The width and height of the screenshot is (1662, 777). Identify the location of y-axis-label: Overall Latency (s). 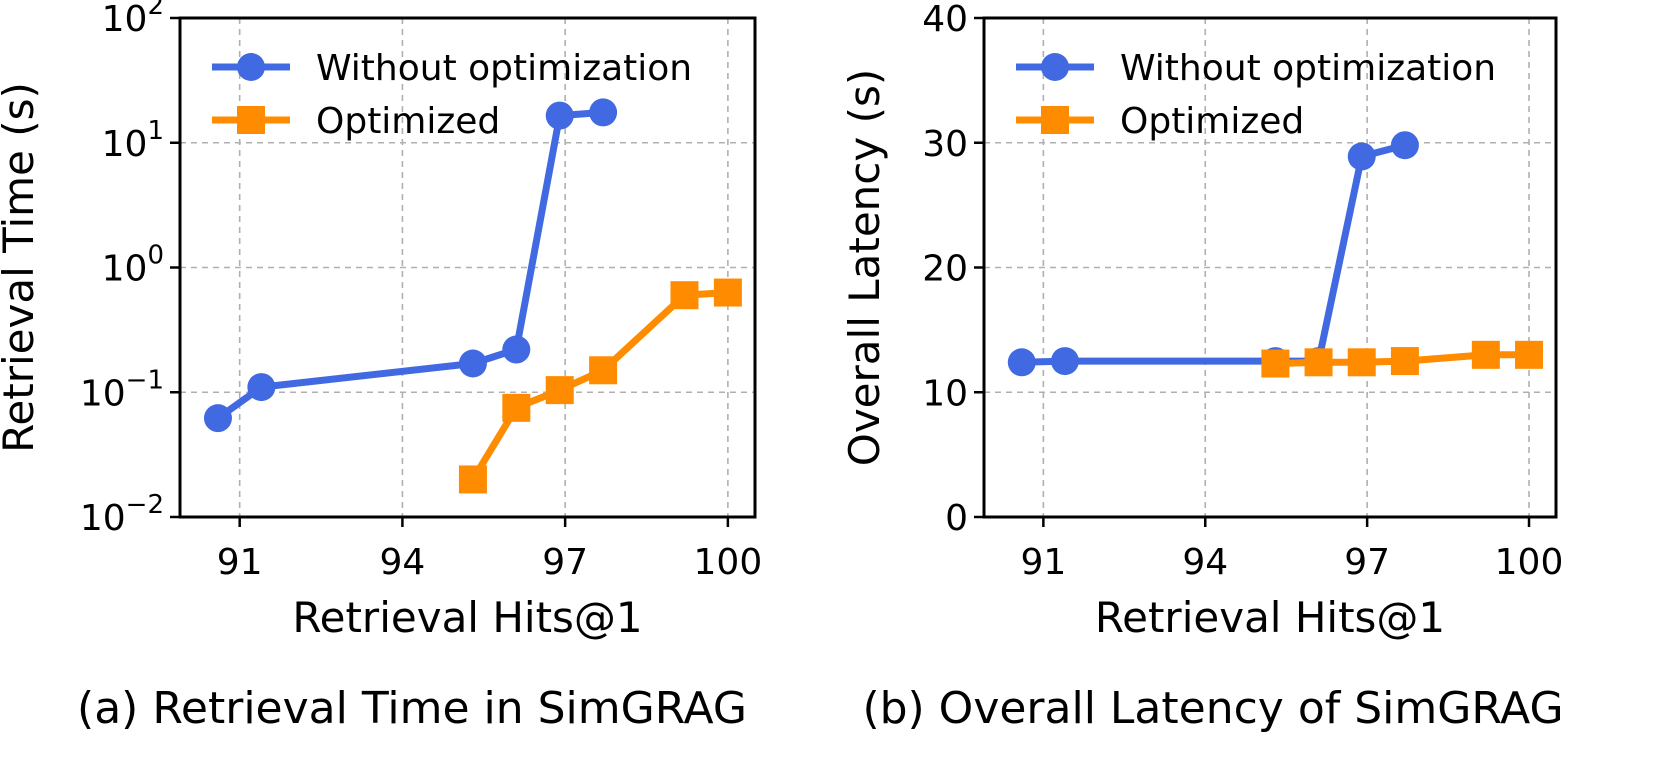
(864, 267).